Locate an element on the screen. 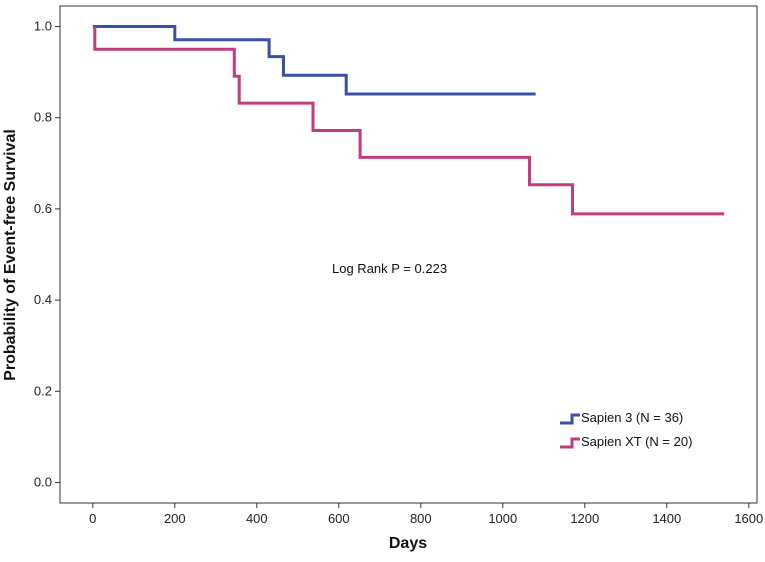 The image size is (765, 562). x-tick-label: 600 is located at coordinates (339, 518).